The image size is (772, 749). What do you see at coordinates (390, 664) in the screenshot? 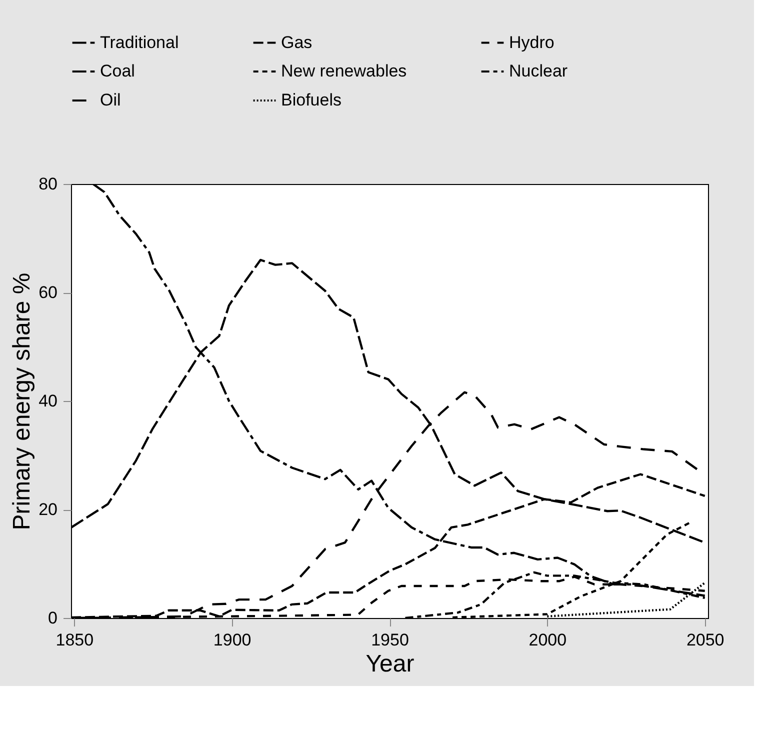
I see `x-axis-title: Year` at bounding box center [390, 664].